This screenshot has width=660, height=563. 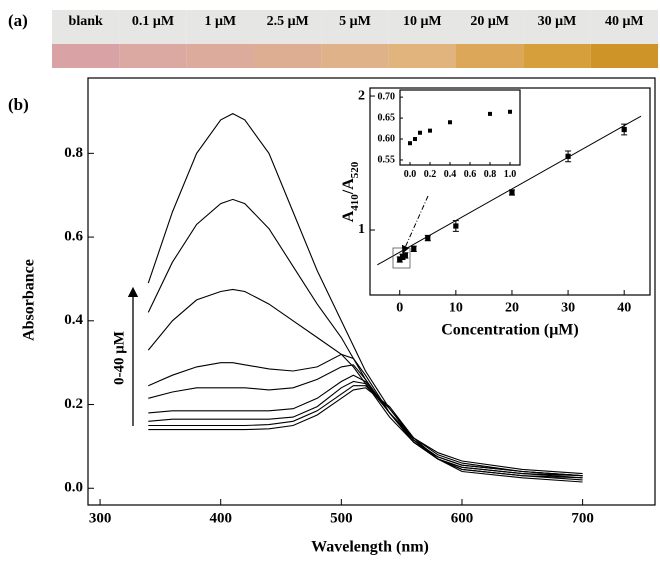 I want to click on inner-inset-chart: 0.0 0.2 0.4 0.6 0.8 1.0 0.55 0.60 0.65 0.70, so click(x=449, y=134).